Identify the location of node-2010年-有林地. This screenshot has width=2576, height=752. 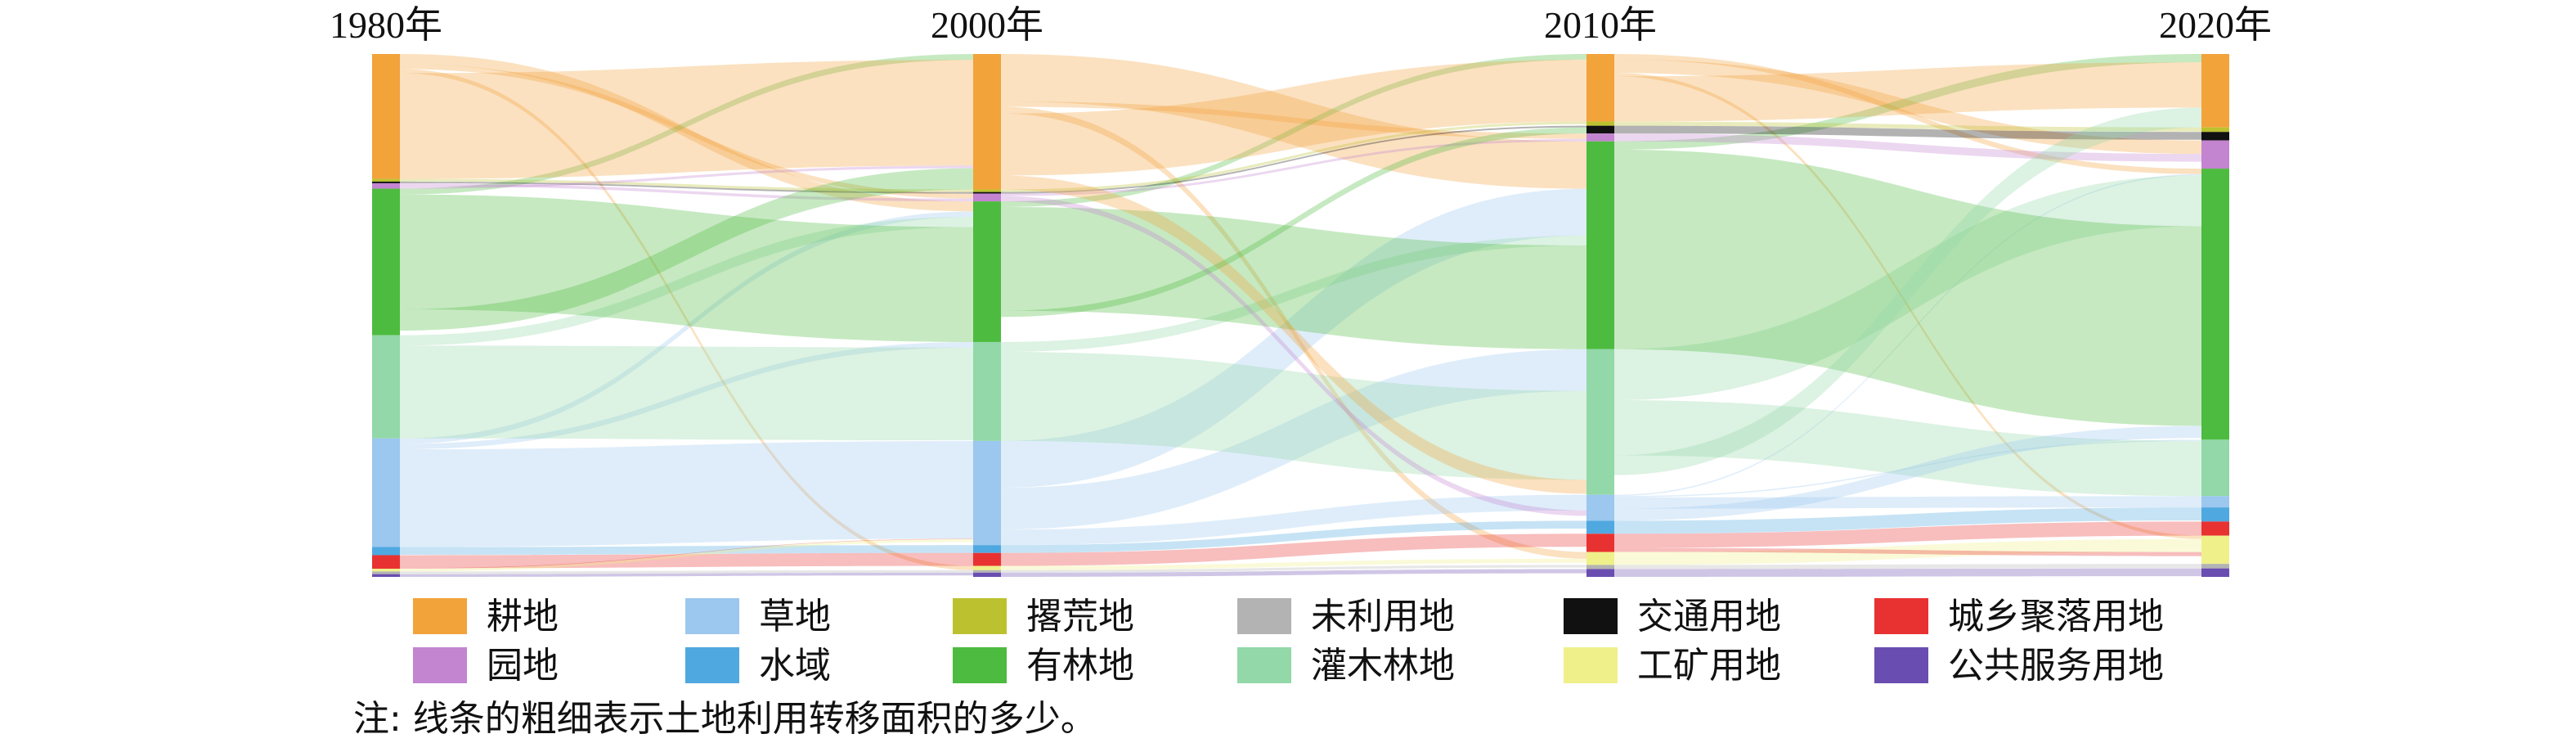
(1600, 245).